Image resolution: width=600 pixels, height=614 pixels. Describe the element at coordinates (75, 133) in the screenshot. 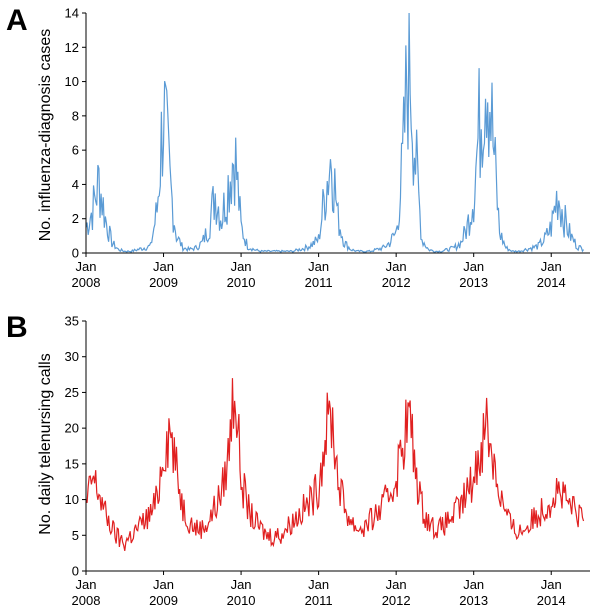

I see `panel-a-y-ticks: 0 2 4 6 8 10 12 14` at that location.